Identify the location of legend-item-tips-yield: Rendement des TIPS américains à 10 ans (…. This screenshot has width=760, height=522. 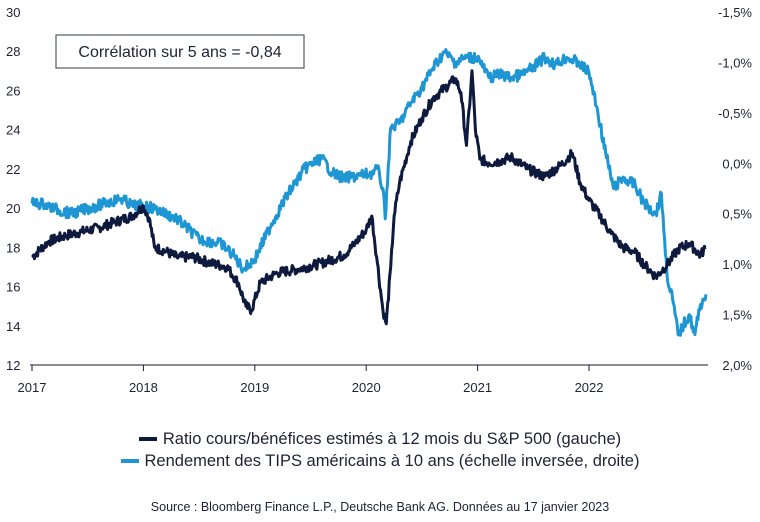
(380, 461).